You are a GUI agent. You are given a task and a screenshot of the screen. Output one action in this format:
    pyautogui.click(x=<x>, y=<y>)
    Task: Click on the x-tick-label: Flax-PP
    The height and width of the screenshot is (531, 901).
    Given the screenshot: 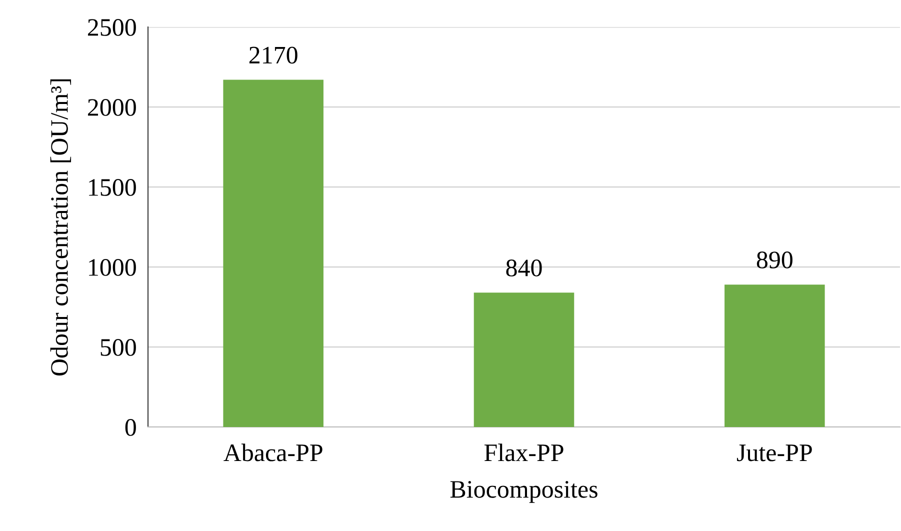 What is the action you would take?
    pyautogui.click(x=524, y=453)
    